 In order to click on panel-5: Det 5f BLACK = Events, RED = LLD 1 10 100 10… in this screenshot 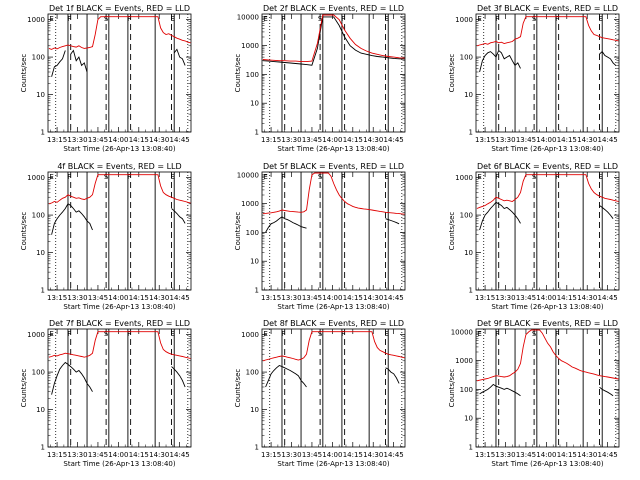, I will do `click(320, 236)`.